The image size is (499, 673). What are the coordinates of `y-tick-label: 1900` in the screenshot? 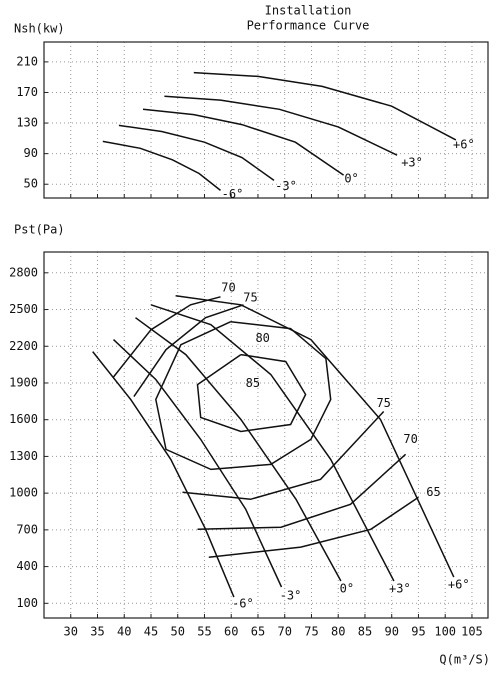 It's located at (23, 382).